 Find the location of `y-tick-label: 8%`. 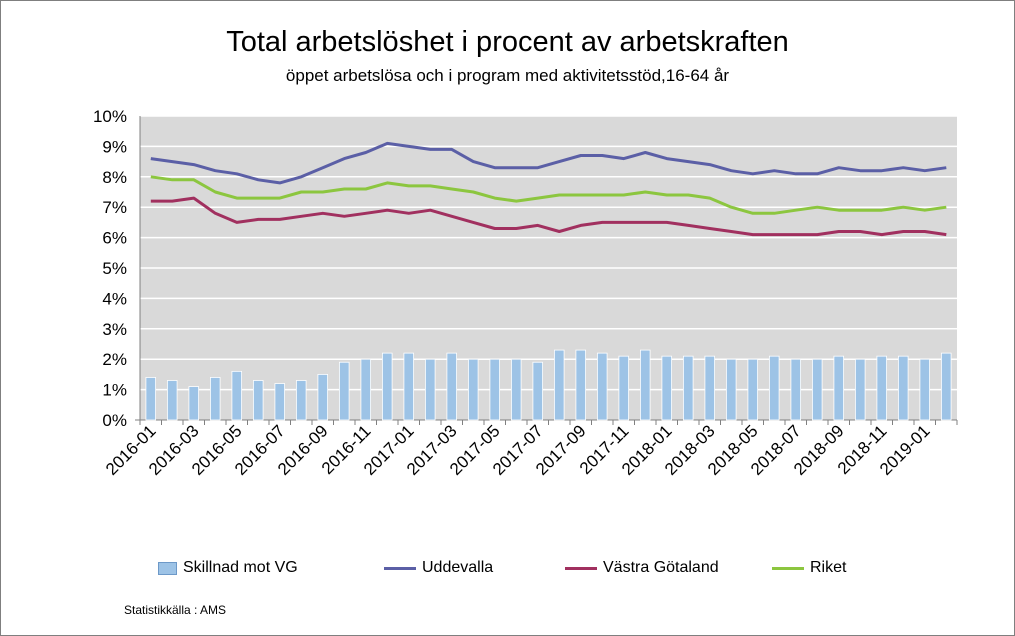

y-tick-label: 8% is located at coordinates (114, 177).